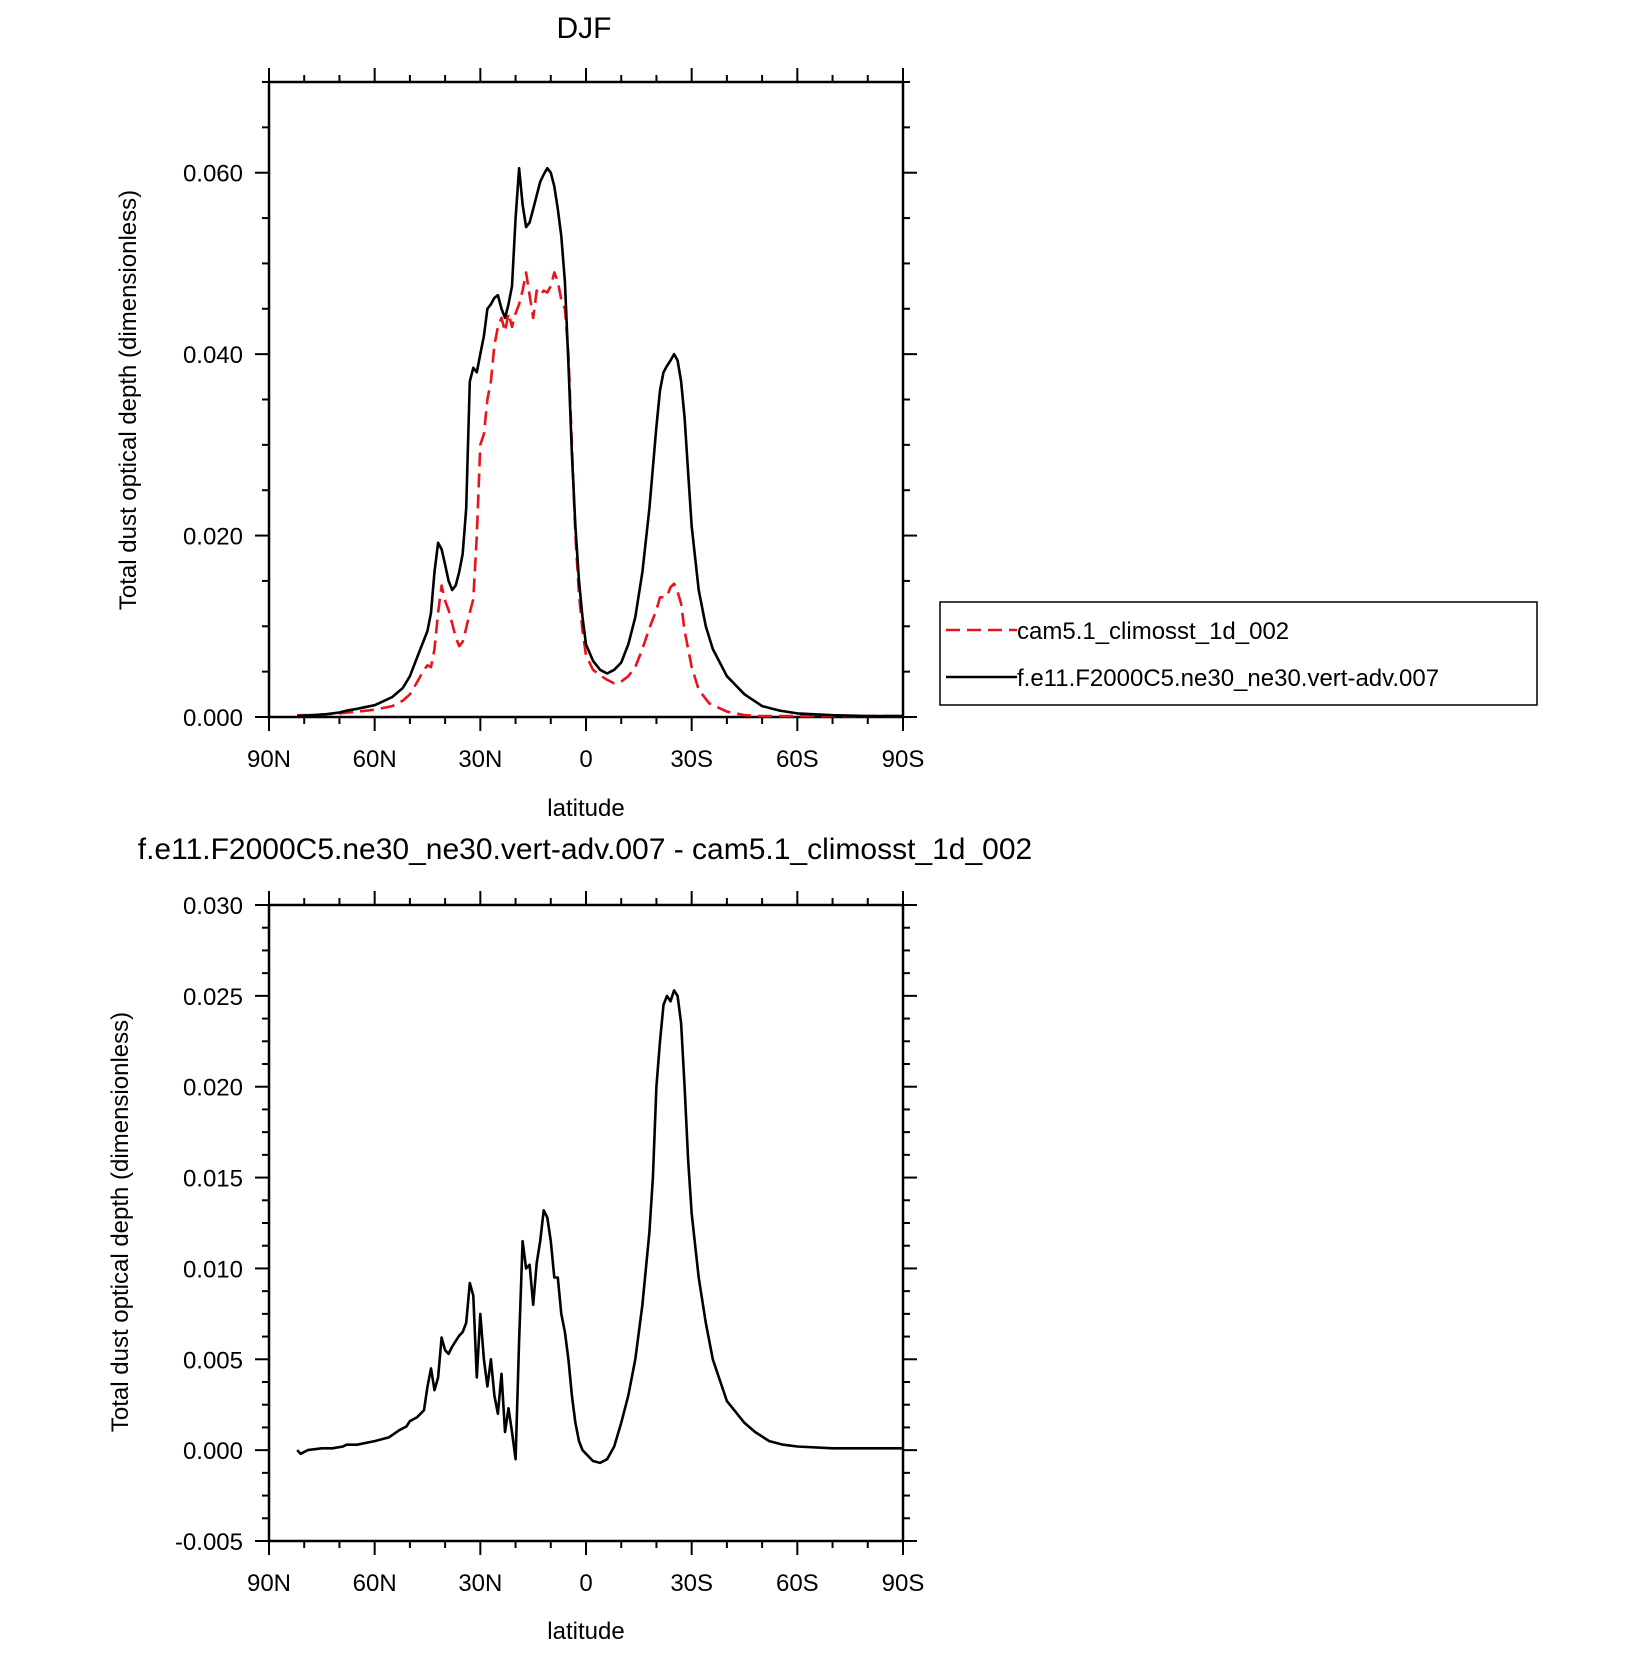  What do you see at coordinates (213, 1179) in the screenshot?
I see `y-tick-label: 0.015` at bounding box center [213, 1179].